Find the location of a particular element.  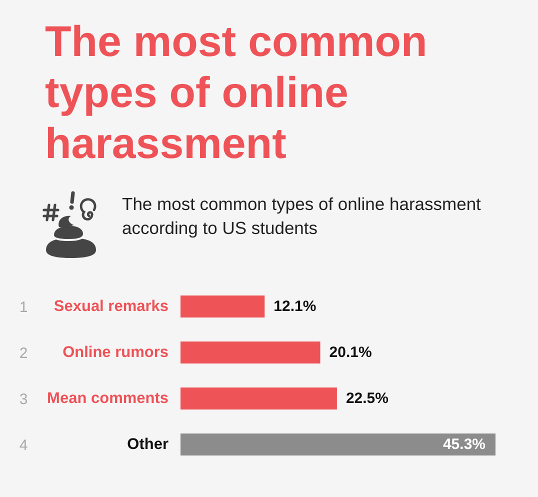

text: 1 is located at coordinates (23, 307).